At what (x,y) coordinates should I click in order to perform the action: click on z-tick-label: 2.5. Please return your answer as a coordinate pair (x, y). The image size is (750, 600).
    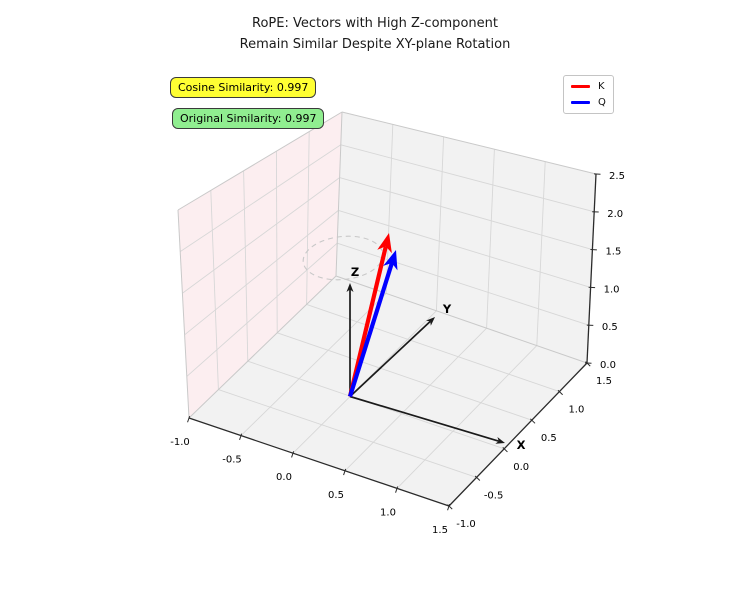
    Looking at the image, I should click on (617, 176).